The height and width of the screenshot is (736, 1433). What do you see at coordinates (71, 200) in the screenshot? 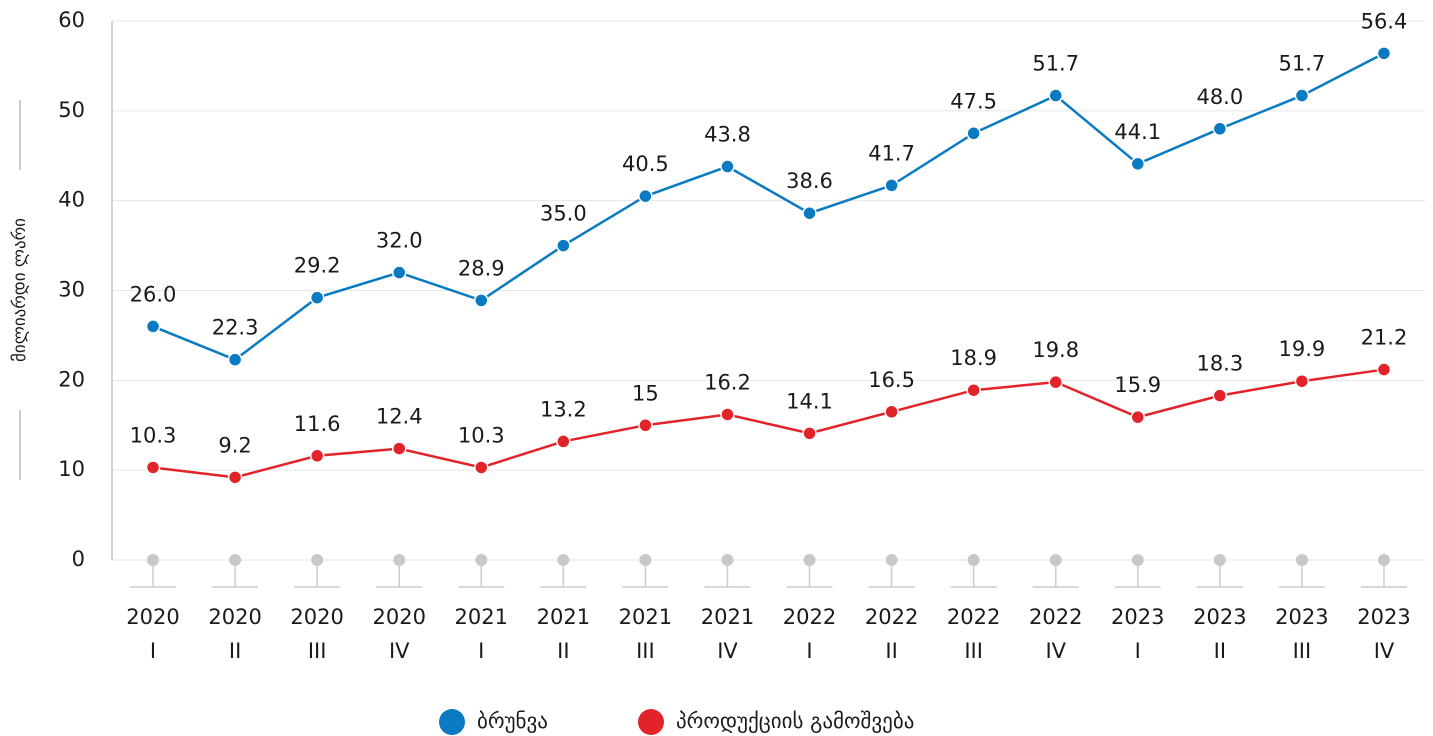
I see `y-tick-label: 40` at bounding box center [71, 200].